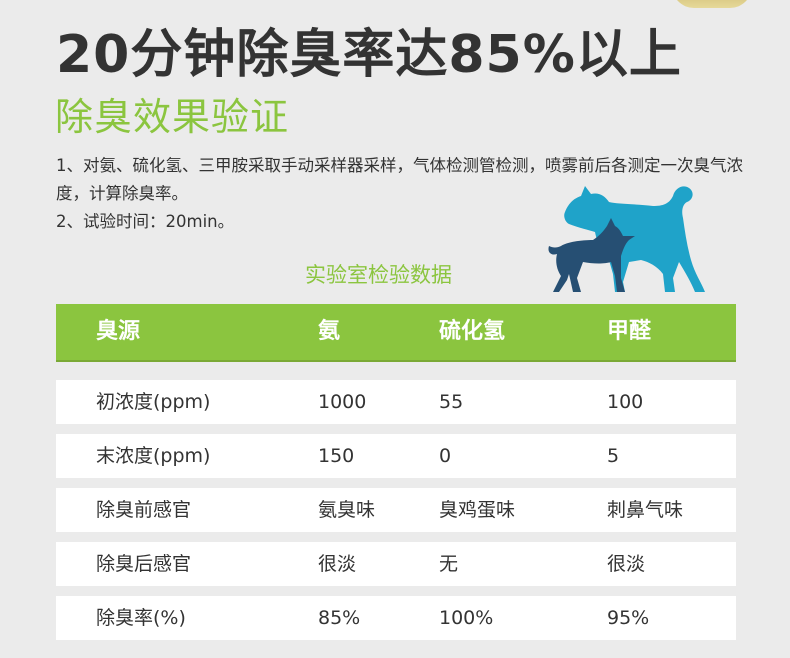 This screenshot has width=790, height=658. Describe the element at coordinates (153, 402) in the screenshot. I see `table-cell: 初浓度(ppm)` at that location.